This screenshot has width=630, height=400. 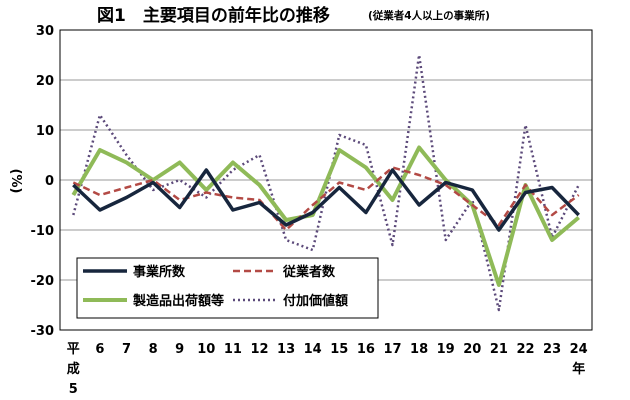 What do you see at coordinates (45, 31) in the screenshot?
I see `y-tick-label: 30` at bounding box center [45, 31].